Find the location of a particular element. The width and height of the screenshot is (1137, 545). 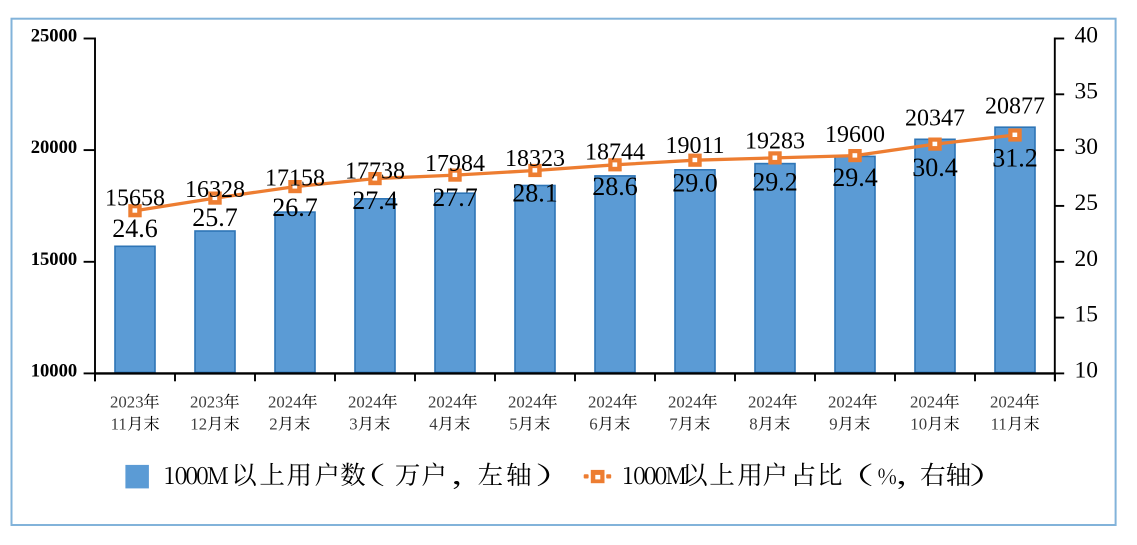

svg-text: 12 is located at coordinates (198, 424).